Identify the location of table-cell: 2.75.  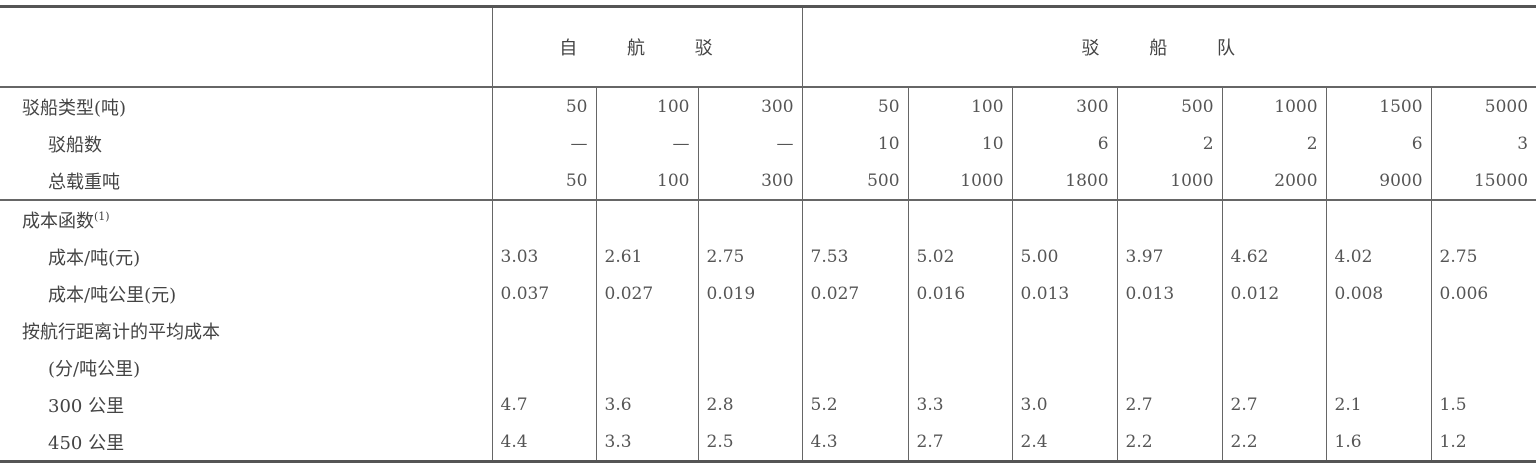
(750, 256).